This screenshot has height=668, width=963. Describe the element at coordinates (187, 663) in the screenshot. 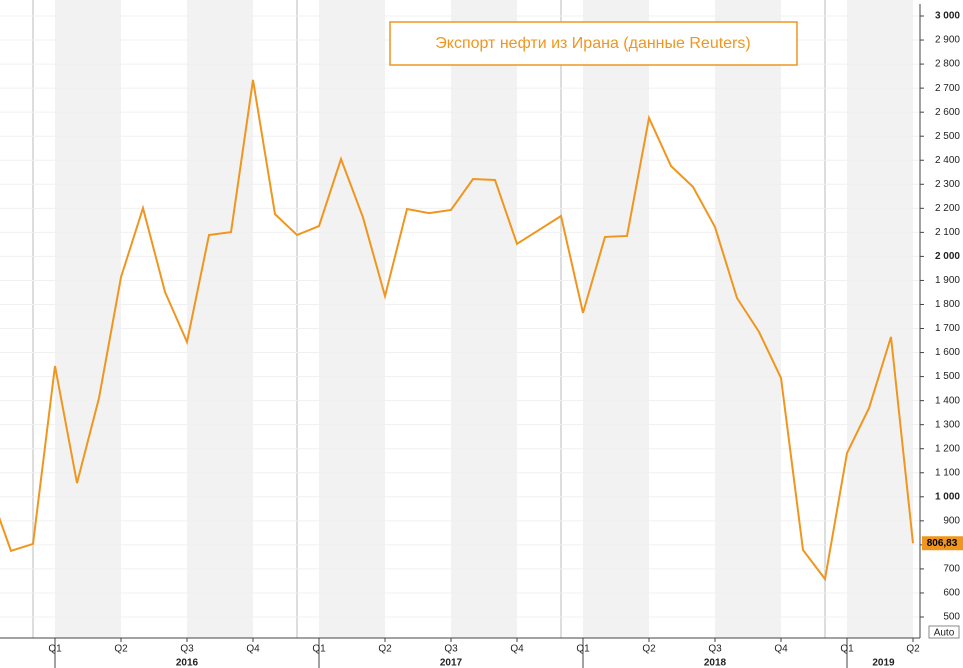

I see `year-label: 2016` at that location.